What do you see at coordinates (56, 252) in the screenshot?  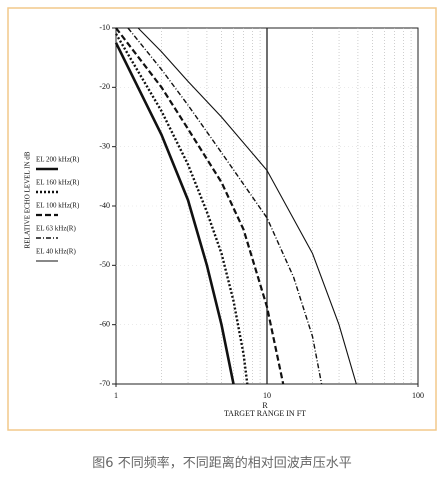 I see `legend-label: EL 40 kHz(R)` at bounding box center [56, 252].